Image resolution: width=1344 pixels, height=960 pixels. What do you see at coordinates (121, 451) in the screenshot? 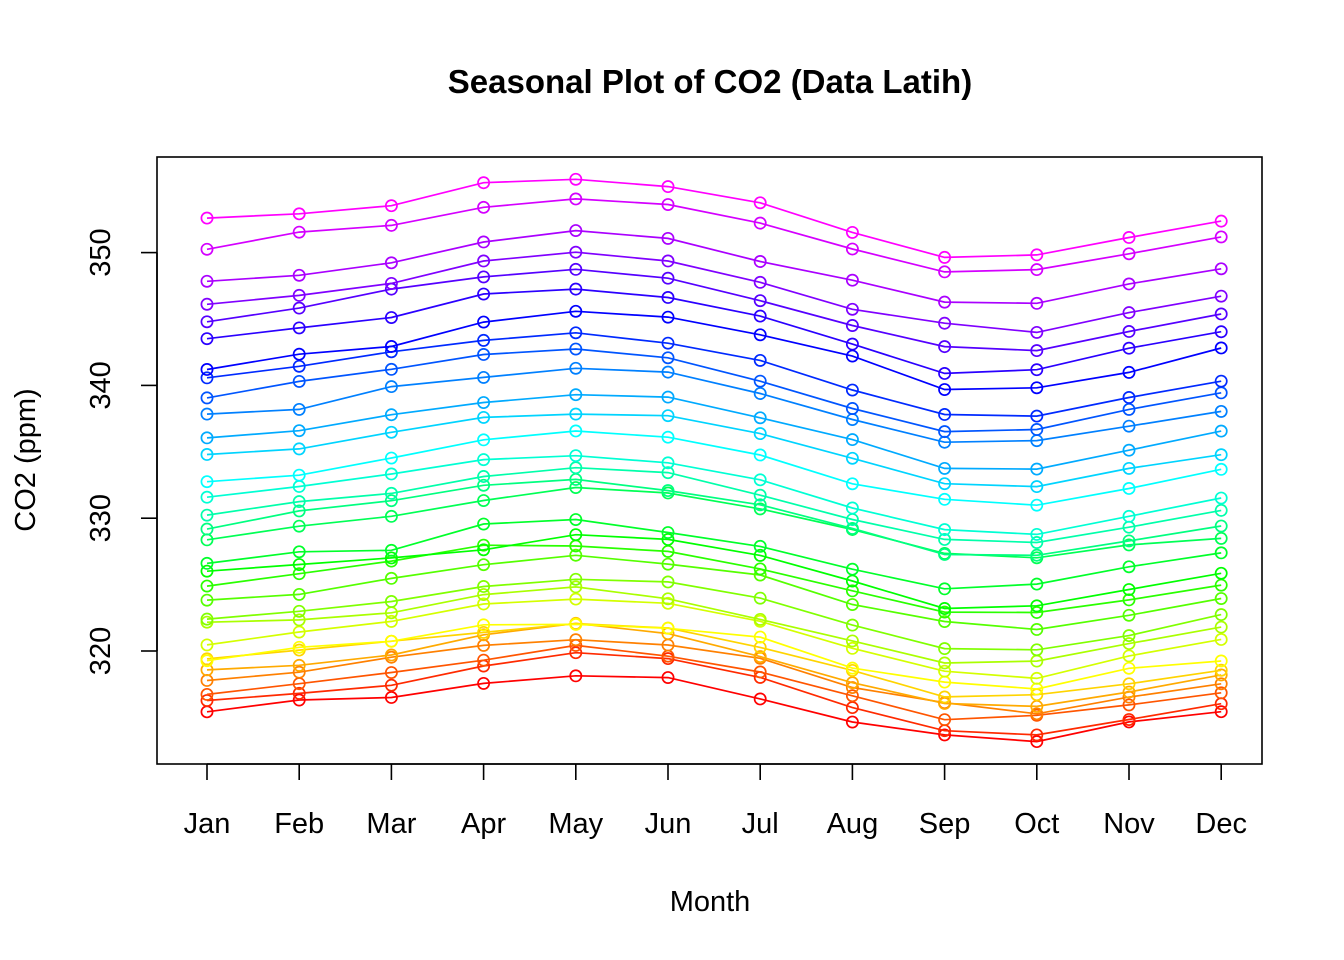
I see `y-axis: 320 330 340 350` at bounding box center [121, 451].